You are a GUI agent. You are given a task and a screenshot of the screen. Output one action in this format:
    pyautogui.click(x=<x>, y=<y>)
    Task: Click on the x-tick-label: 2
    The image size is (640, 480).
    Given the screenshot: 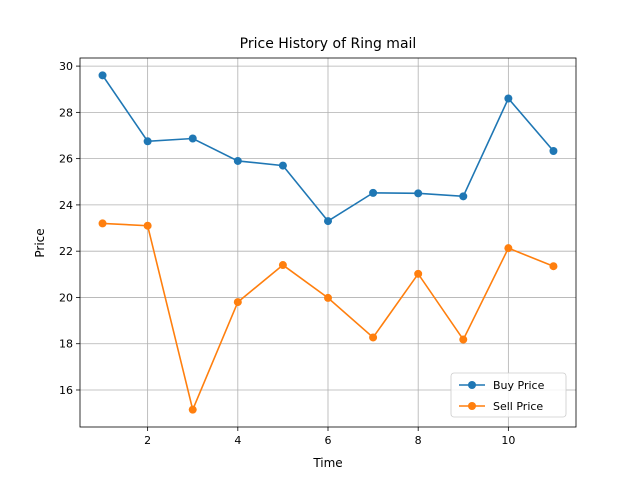 What is the action you would take?
    pyautogui.click(x=147, y=440)
    